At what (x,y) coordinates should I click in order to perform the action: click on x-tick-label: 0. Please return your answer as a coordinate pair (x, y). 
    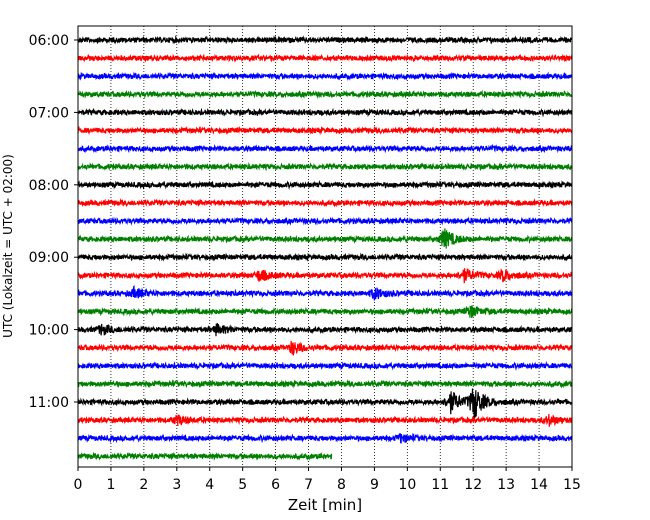
    Looking at the image, I should click on (78, 485).